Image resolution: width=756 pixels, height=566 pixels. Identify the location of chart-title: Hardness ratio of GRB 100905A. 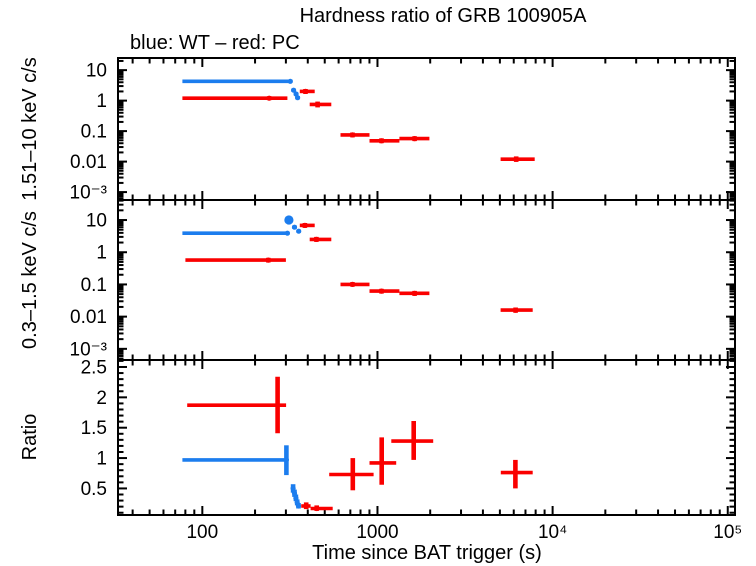
(443, 16).